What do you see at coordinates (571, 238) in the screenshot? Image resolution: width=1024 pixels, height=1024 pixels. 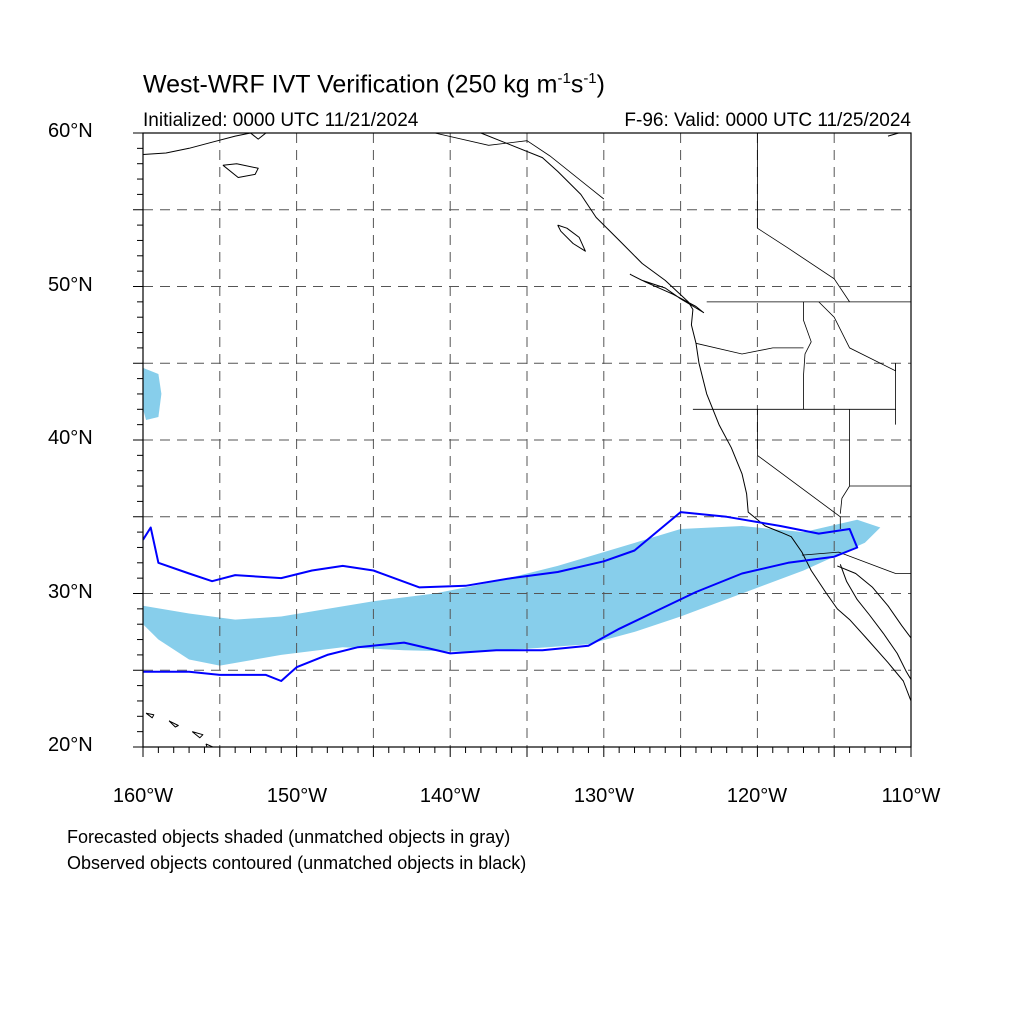 I see `haida-gwaii` at bounding box center [571, 238].